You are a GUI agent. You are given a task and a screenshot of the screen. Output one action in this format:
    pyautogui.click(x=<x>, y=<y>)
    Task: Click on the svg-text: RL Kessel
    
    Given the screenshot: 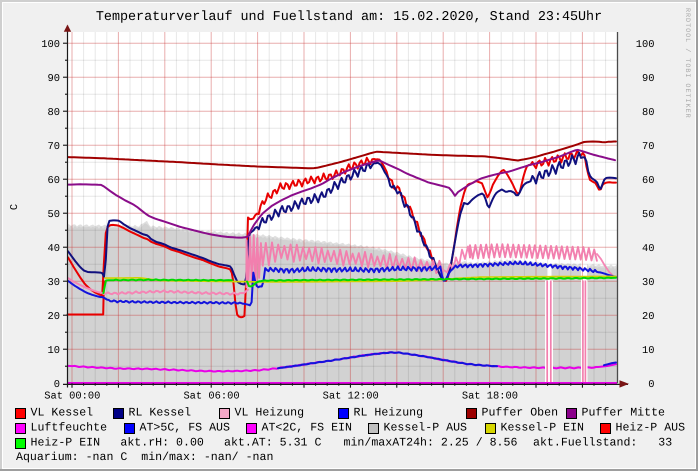 What is the action you would take?
    pyautogui.click(x=160, y=413)
    